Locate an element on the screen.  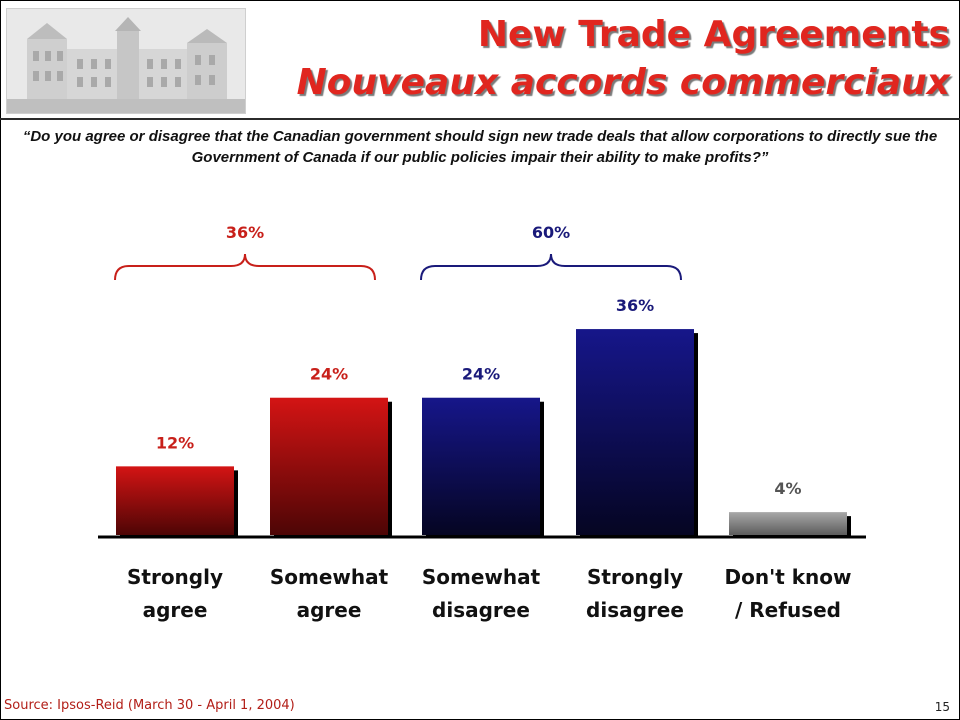
slide-title-french: Nouveaux accords commerciaux is located at coordinates (623, 82).